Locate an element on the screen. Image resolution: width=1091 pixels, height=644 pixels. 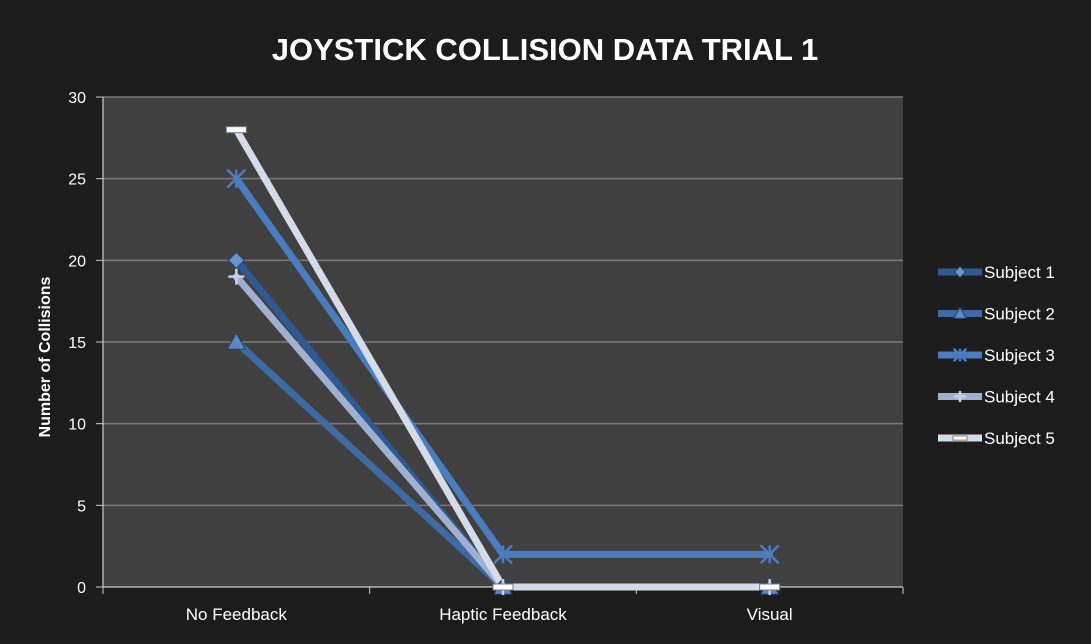
legend-item: Subject 4 is located at coordinates (996, 397).